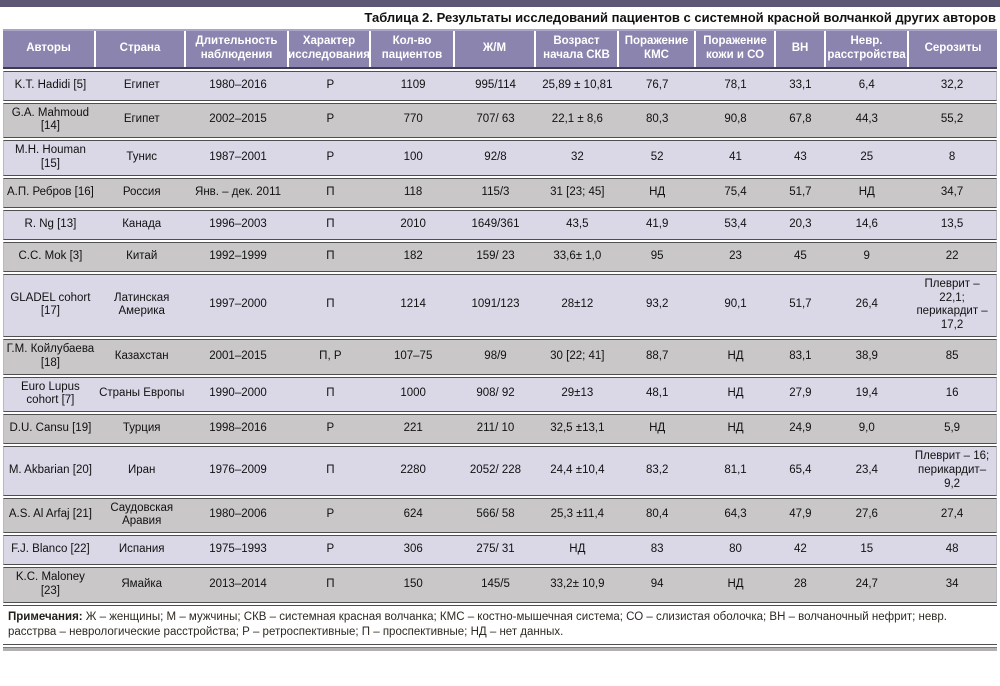 The width and height of the screenshot is (1000, 686). I want to click on cell: 98/9, so click(495, 355).